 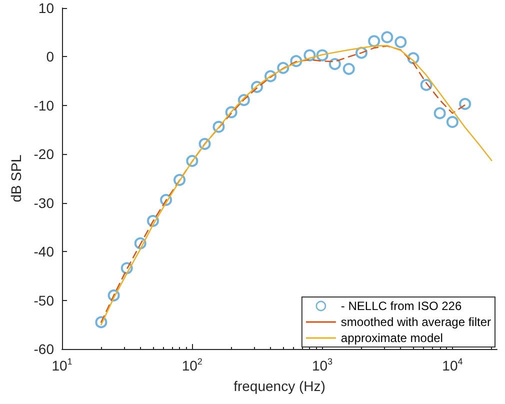 What do you see at coordinates (44, 154) in the screenshot?
I see `y-tick-label: -20` at bounding box center [44, 154].